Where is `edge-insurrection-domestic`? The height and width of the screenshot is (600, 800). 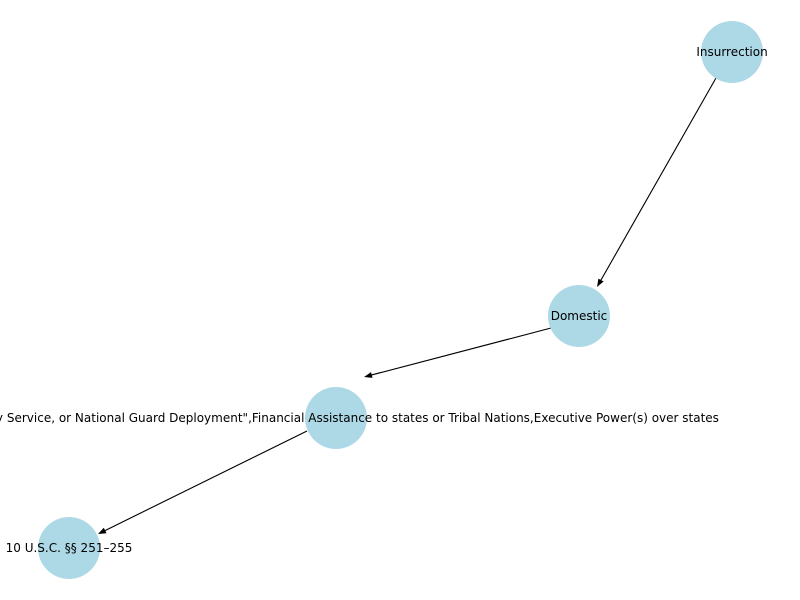
edge-insurrection-domestic is located at coordinates (657, 182).